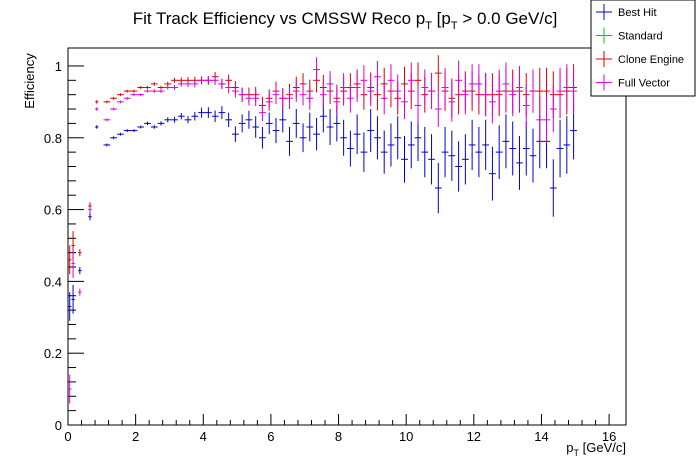 The width and height of the screenshot is (696, 472). Describe the element at coordinates (135, 436) in the screenshot. I see `x-tick-label: 2` at that location.